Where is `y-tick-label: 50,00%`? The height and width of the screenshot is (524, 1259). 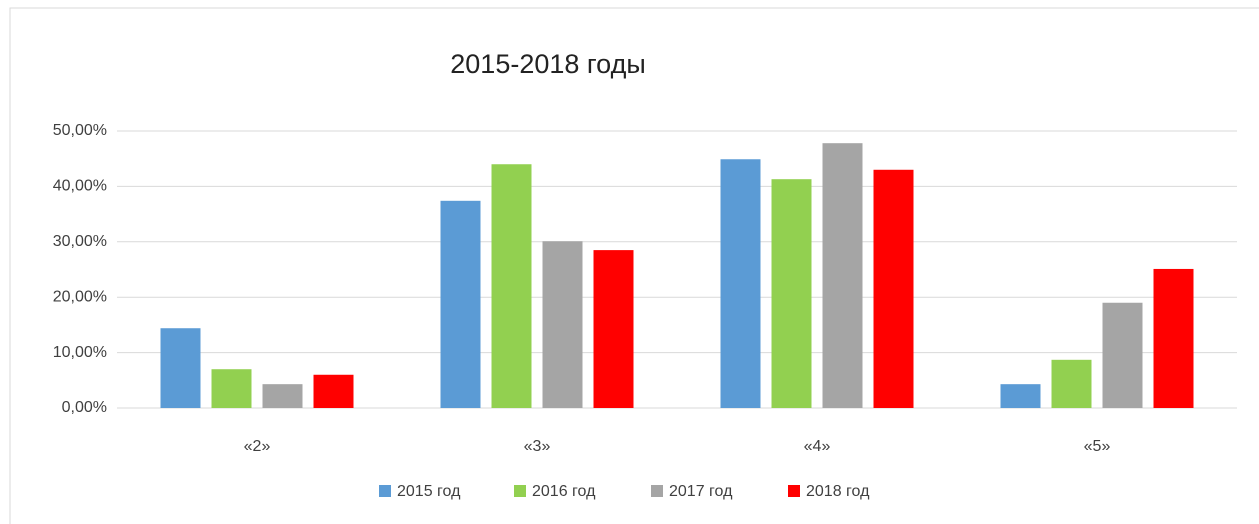 y-tick-label: 50,00% is located at coordinates (80, 130).